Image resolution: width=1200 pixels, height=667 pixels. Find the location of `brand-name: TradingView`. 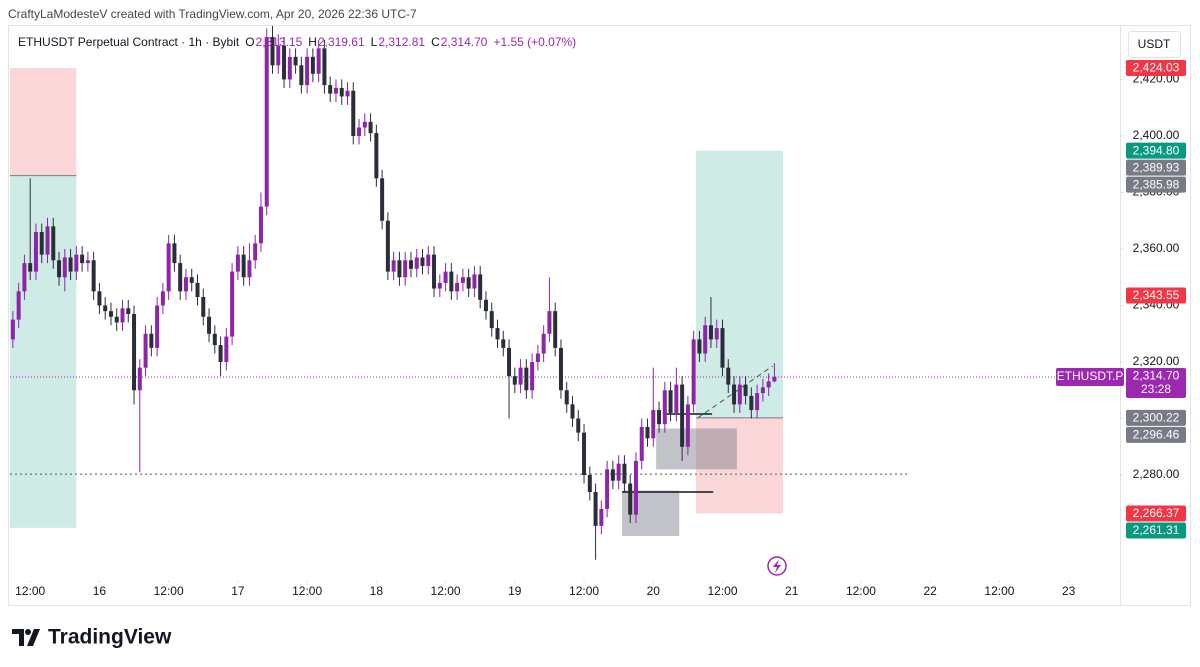

brand-name: TradingView is located at coordinates (110, 637).